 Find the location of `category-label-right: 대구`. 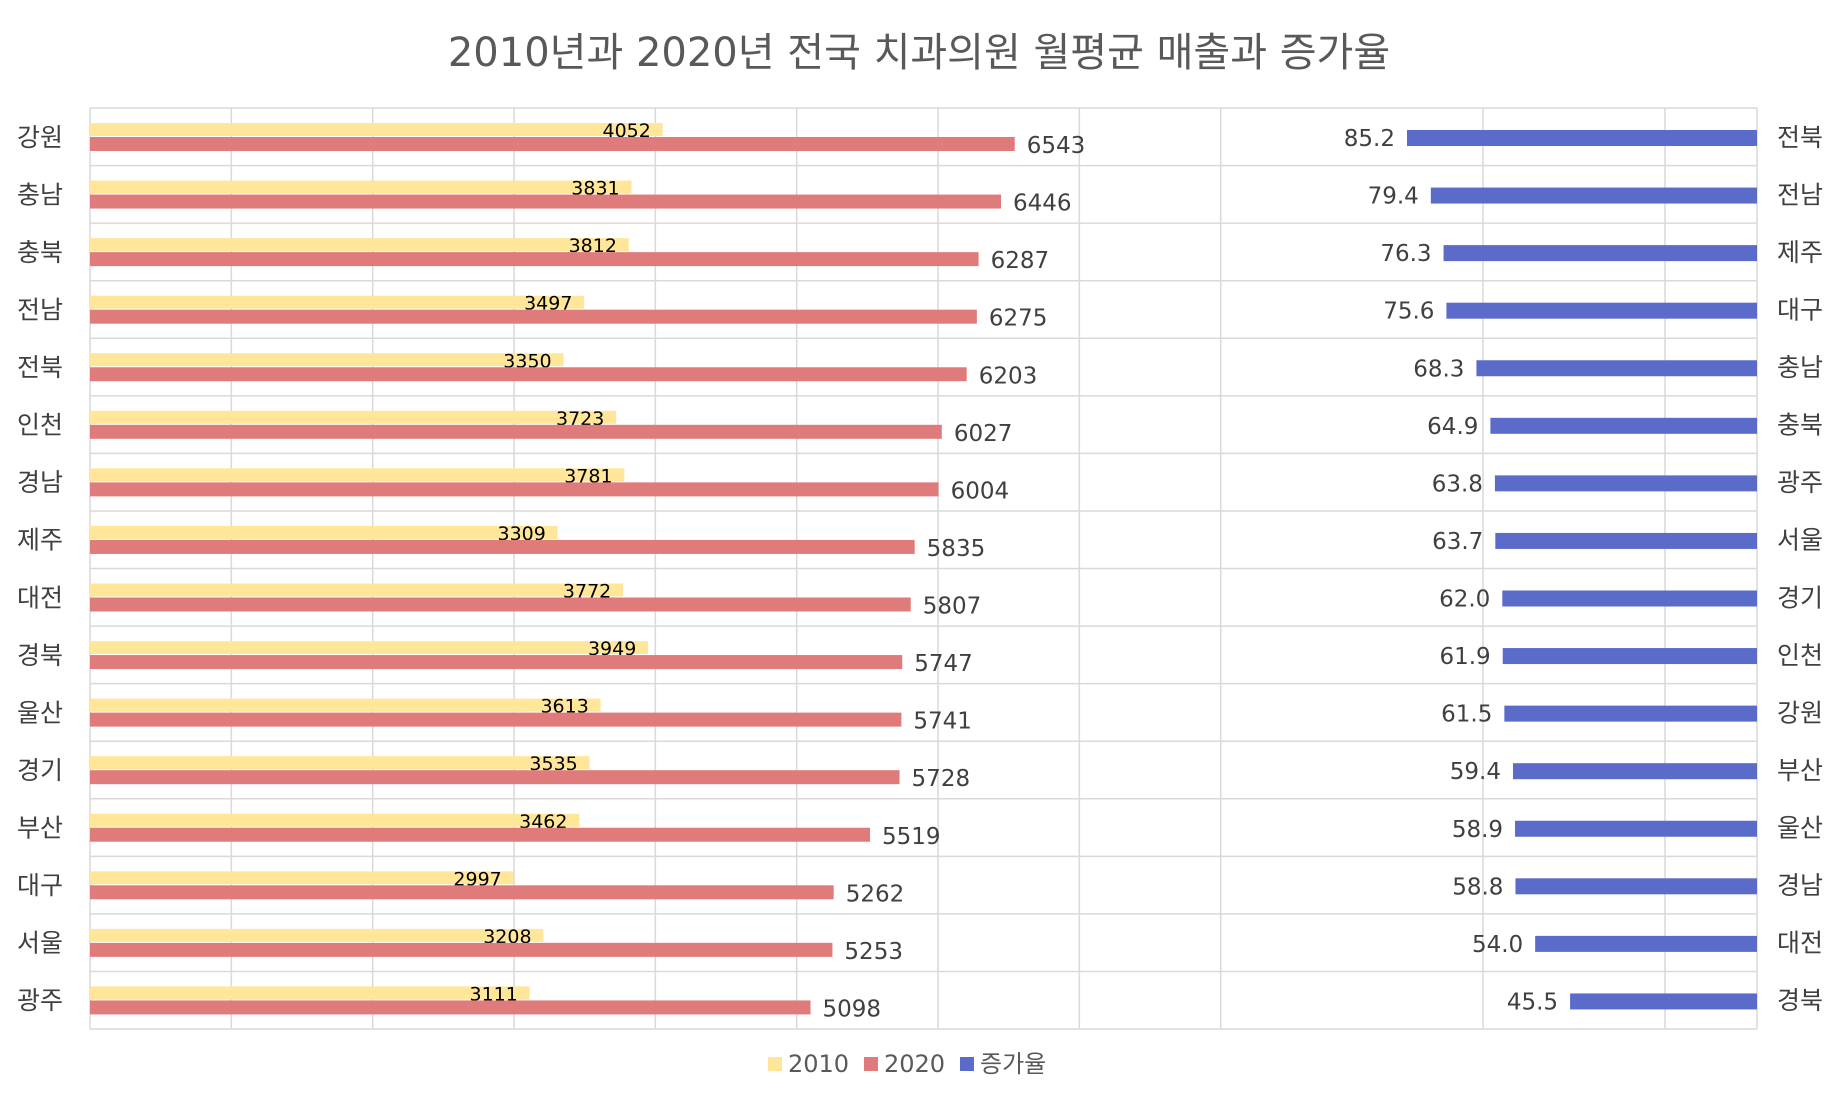

category-label-right: 대구 is located at coordinates (1800, 309).